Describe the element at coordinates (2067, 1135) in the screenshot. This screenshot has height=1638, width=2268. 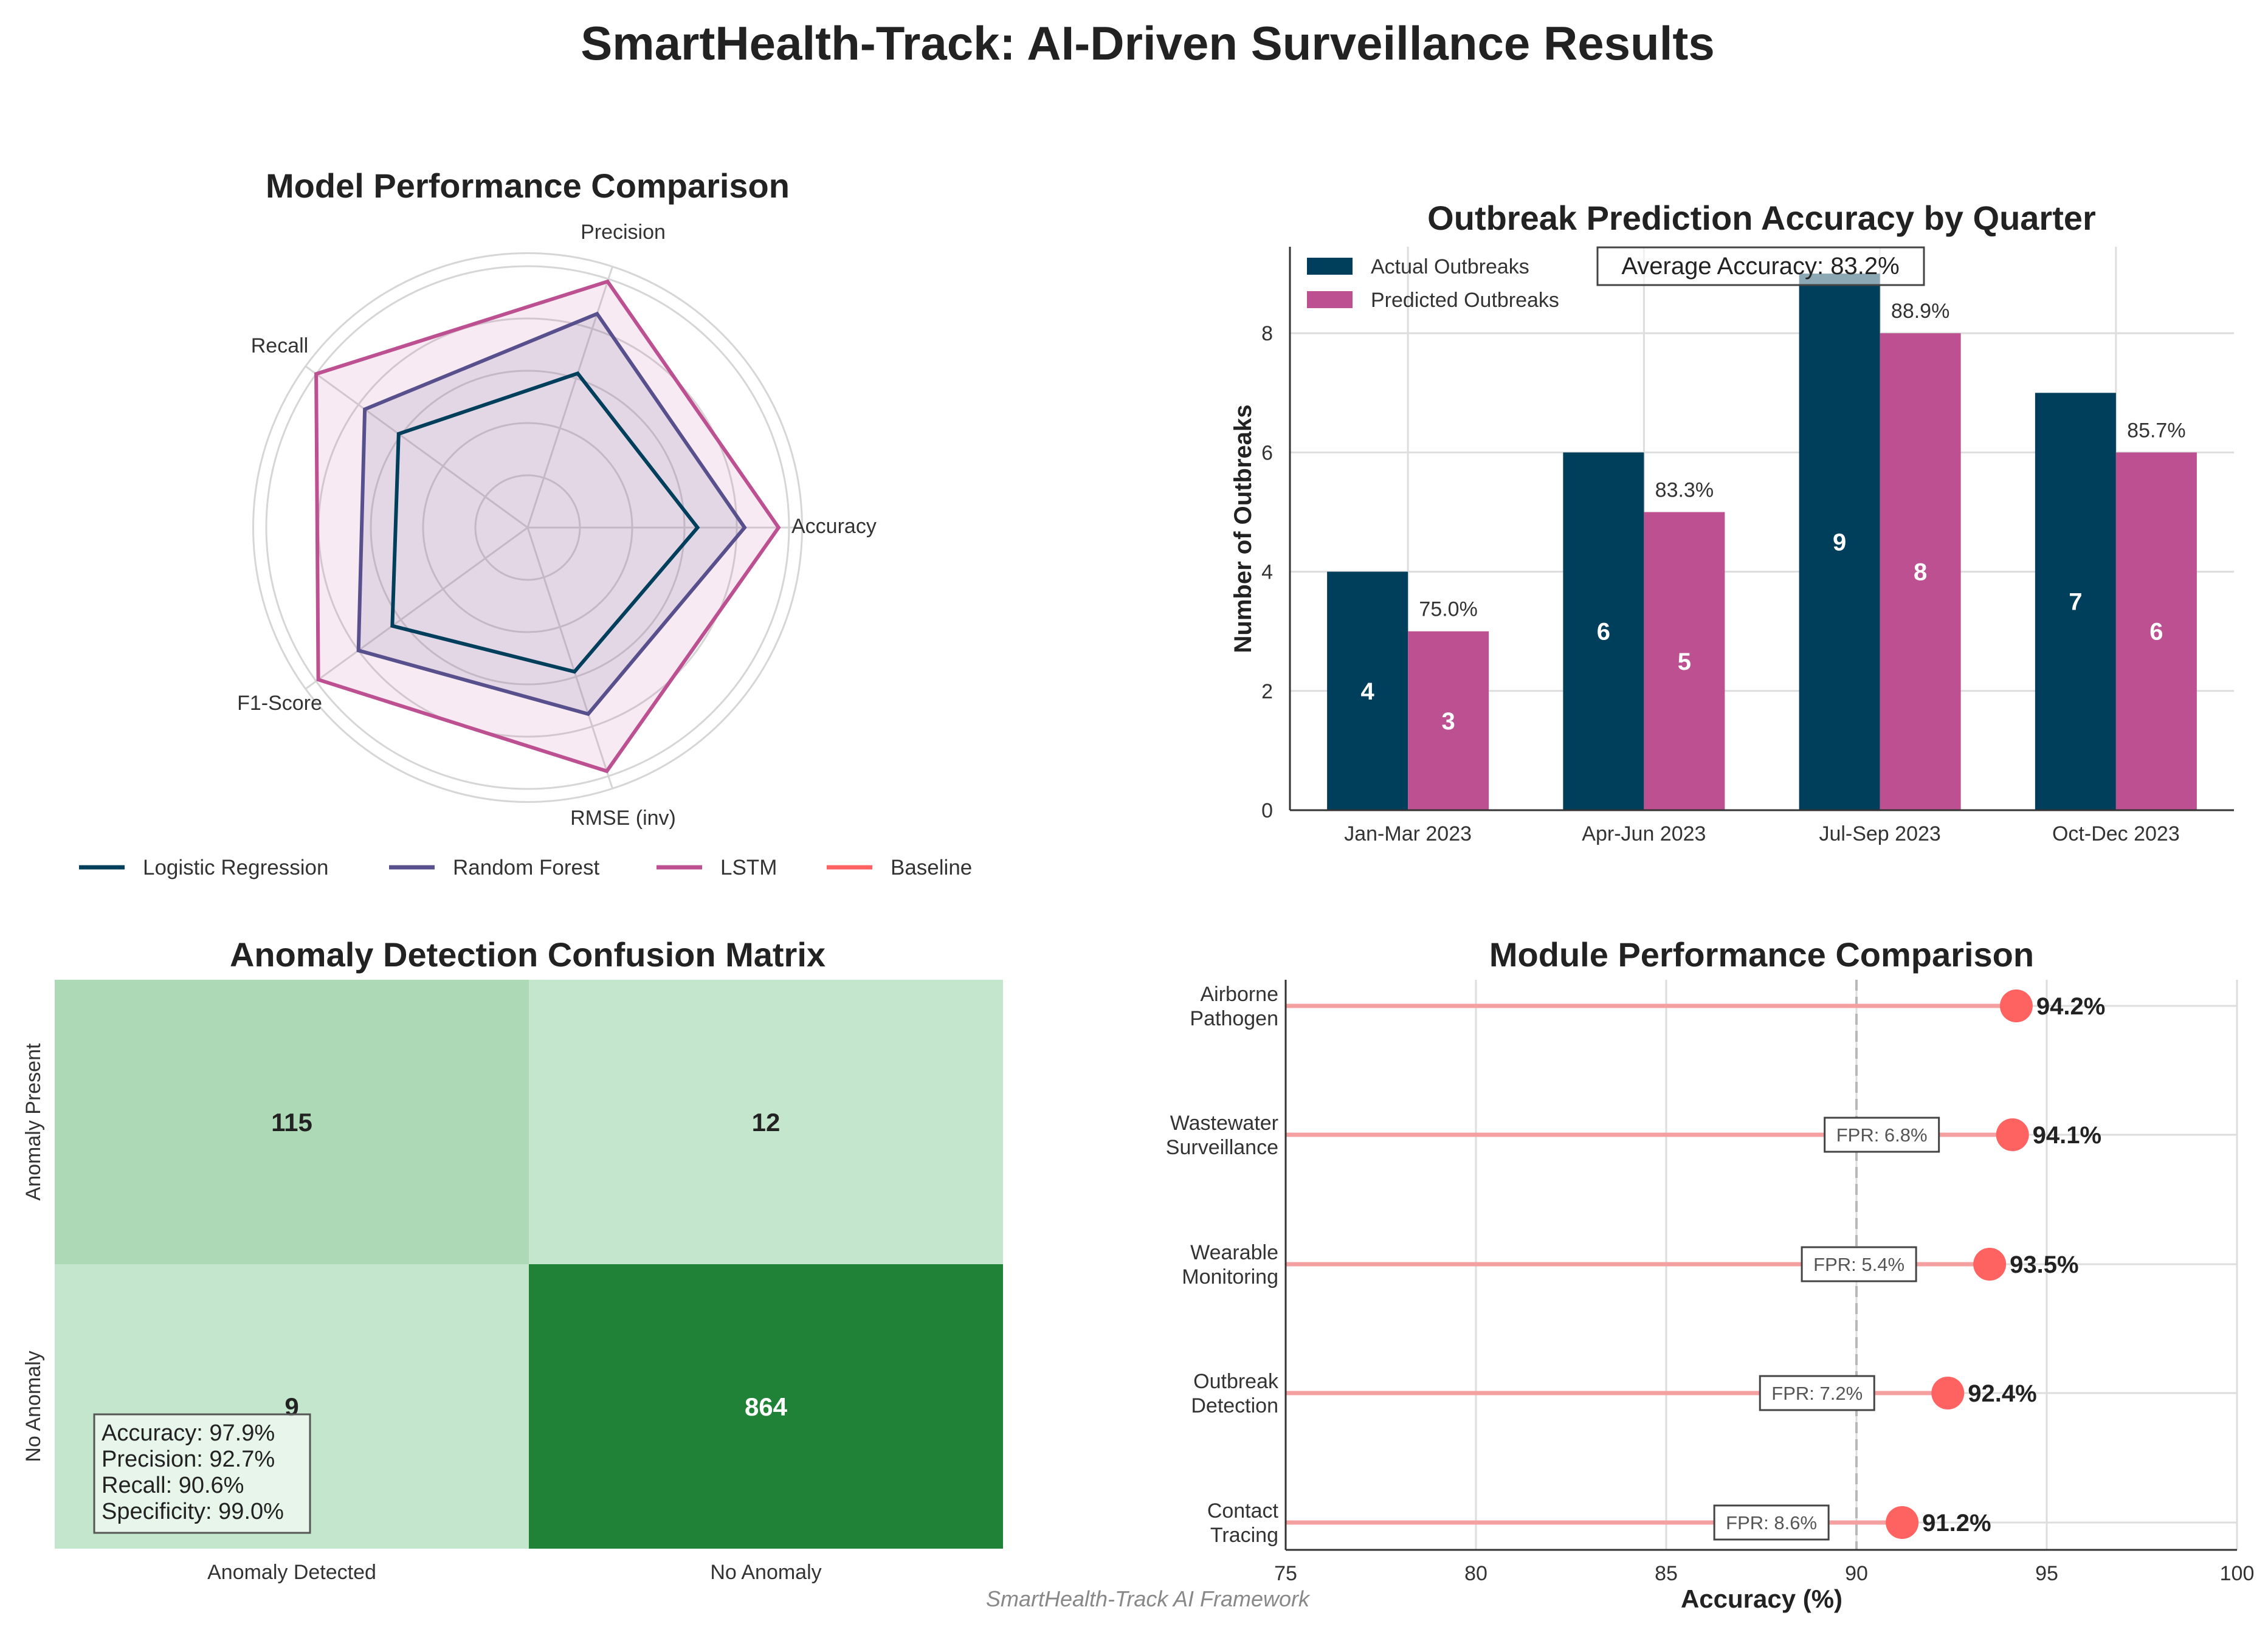
I see `lollipop-value-label: 94.1%` at that location.